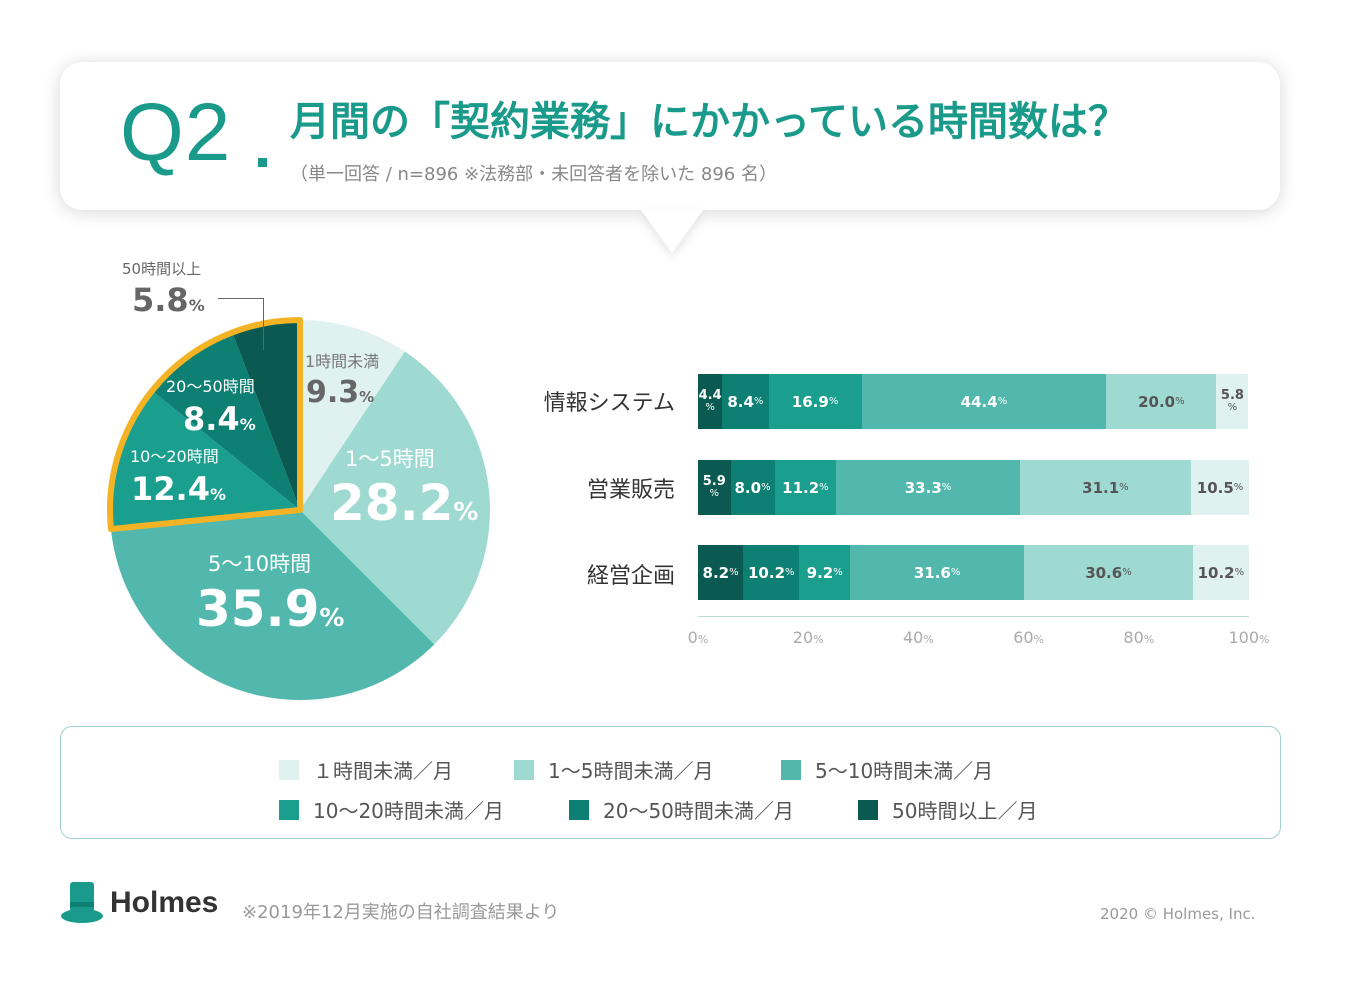 Image resolution: width=1359 pixels, height=984 pixels. I want to click on x-tick-label: 20%, so click(808, 637).